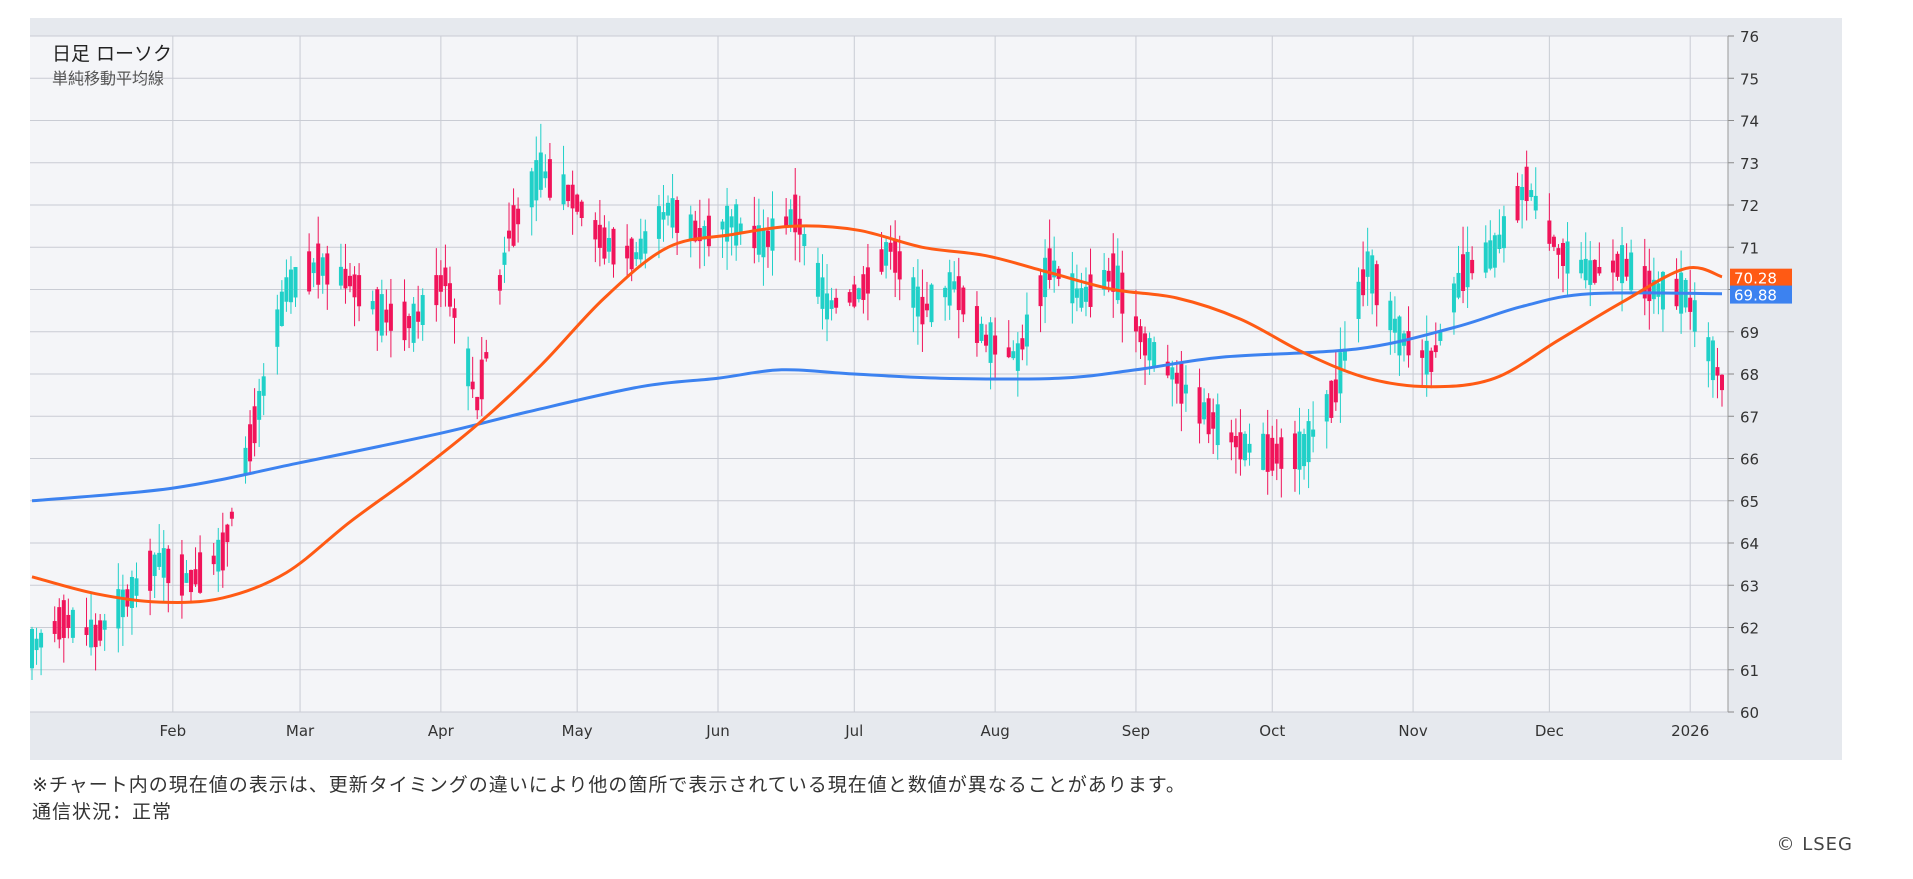 Image resolution: width=1913 pixels, height=879 pixels. What do you see at coordinates (108, 78) in the screenshot?
I see `chart-subtitle: 単純移動平均線` at bounding box center [108, 78].